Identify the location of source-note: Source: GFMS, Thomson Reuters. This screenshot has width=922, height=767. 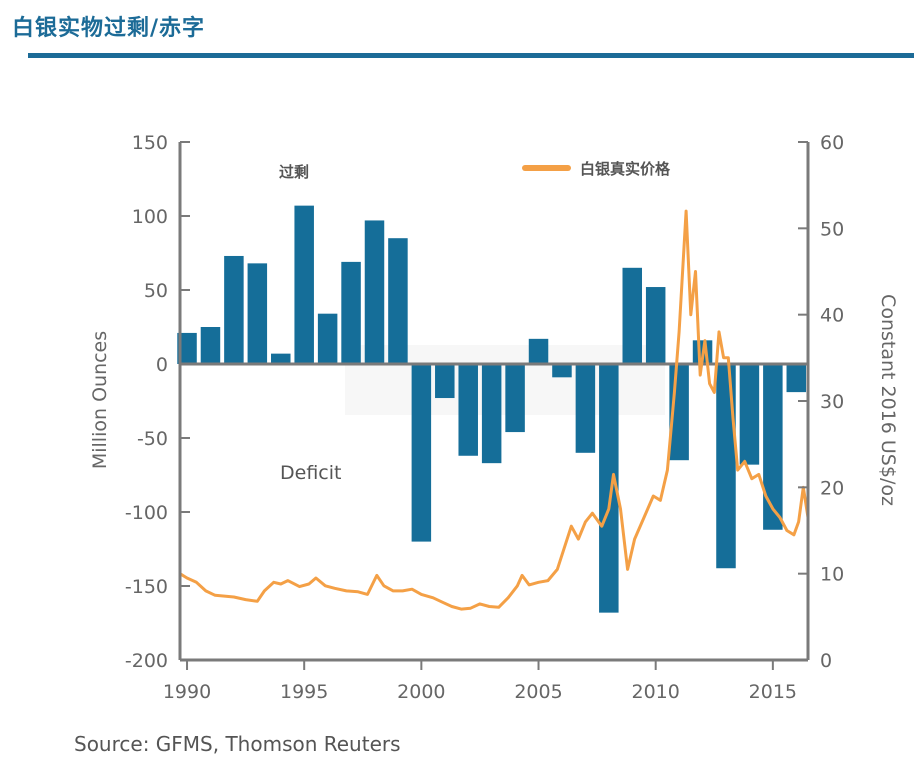
(237, 744).